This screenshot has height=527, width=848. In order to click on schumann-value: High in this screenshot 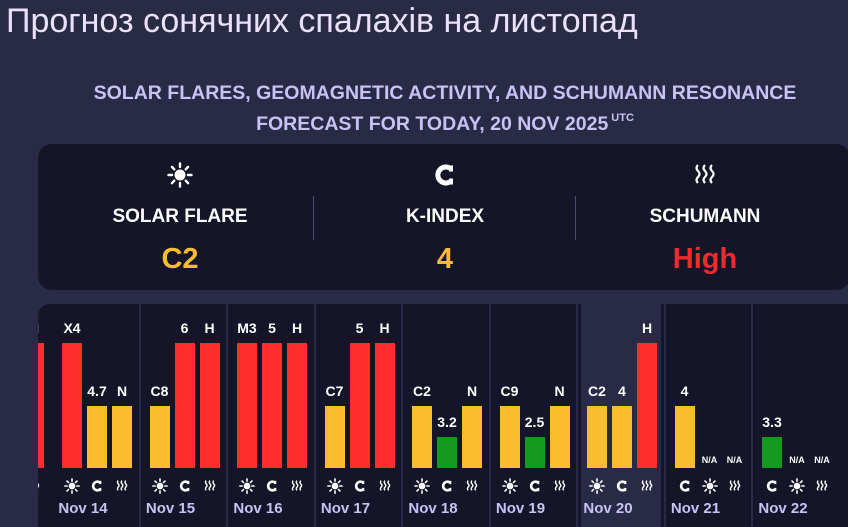, I will do `click(705, 259)`.